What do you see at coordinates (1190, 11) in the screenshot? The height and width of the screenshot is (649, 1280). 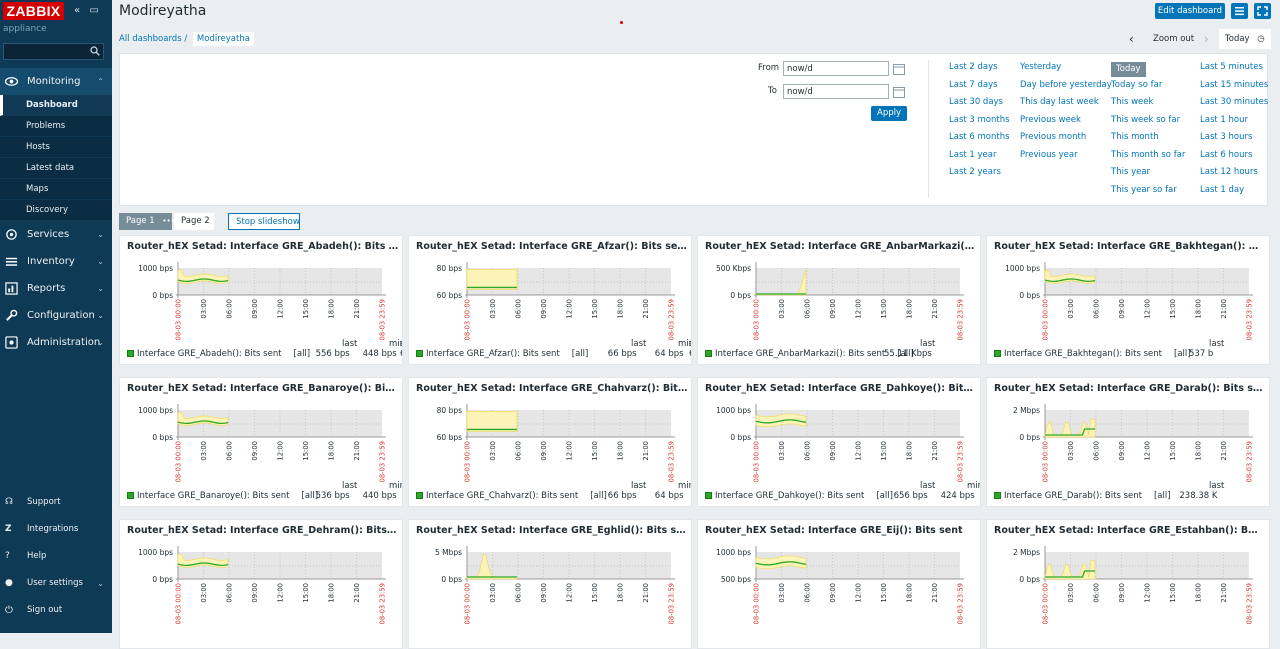 I see `edit-dashboard-button: Edit dashboard` at bounding box center [1190, 11].